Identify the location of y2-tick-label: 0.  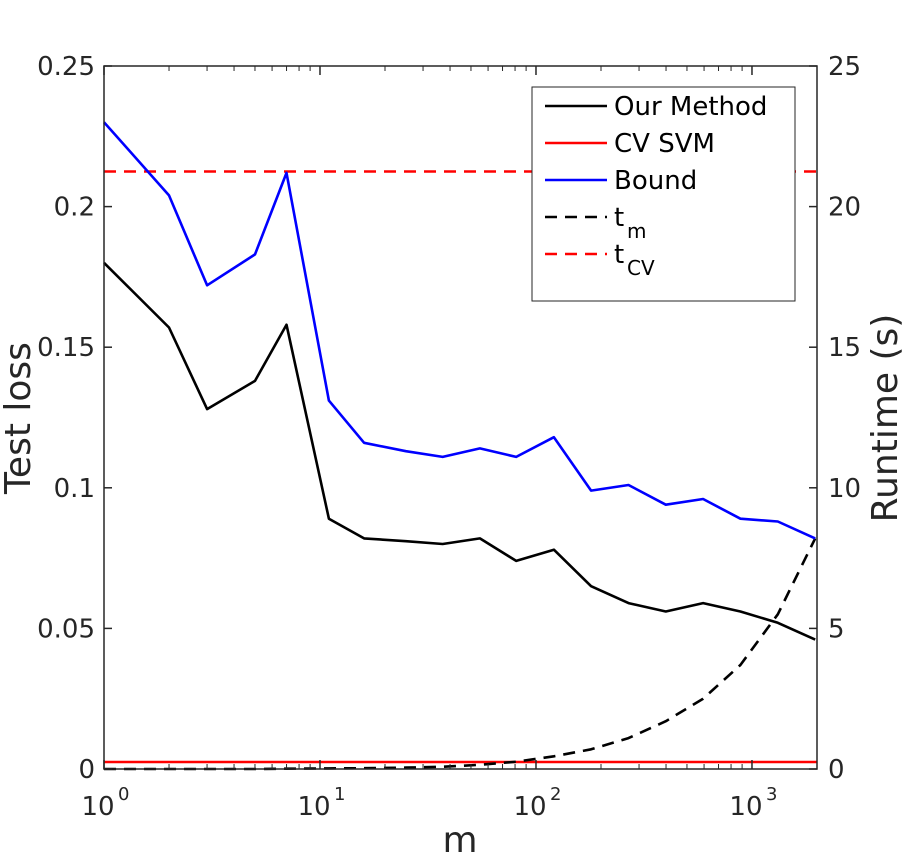
(836, 770).